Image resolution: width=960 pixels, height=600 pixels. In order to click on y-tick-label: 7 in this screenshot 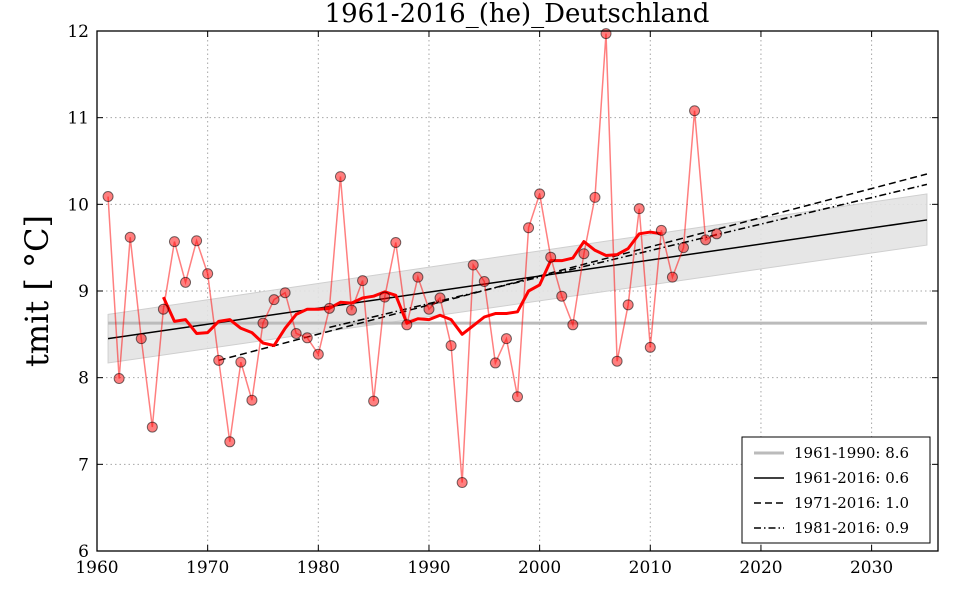, I will do `click(83, 465)`.